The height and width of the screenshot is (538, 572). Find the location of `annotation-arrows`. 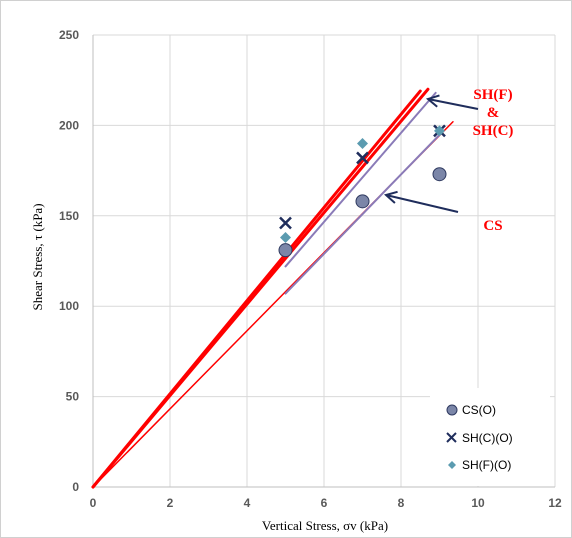

annotation-arrows is located at coordinates (431, 153).